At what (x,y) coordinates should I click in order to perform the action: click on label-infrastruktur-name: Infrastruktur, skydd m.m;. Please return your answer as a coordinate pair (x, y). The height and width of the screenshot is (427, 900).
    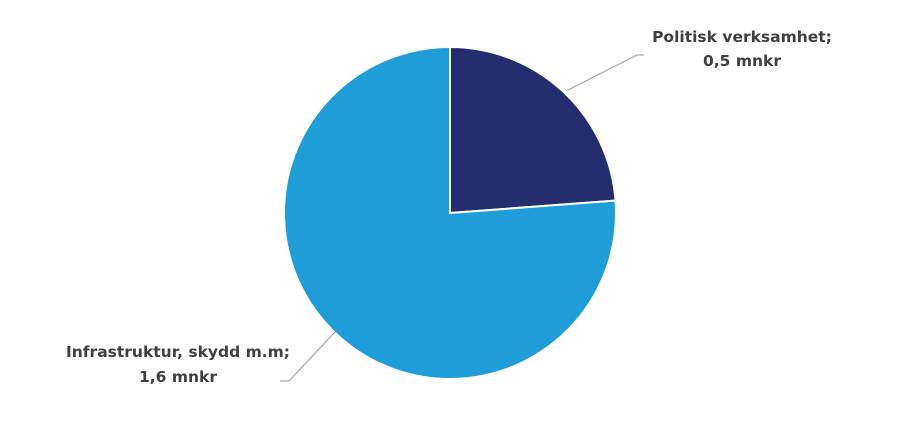
    Looking at the image, I should click on (178, 352).